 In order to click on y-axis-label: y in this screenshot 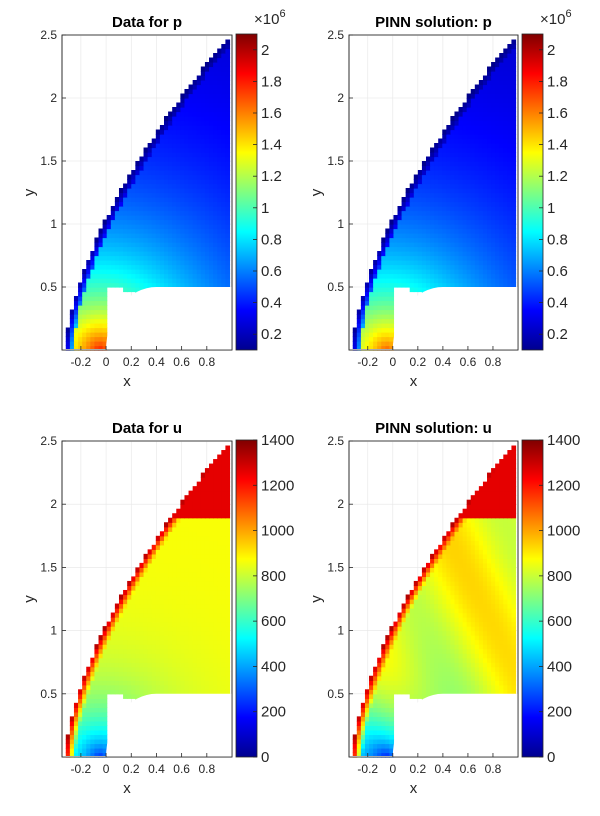, I will do `click(29, 599)`.